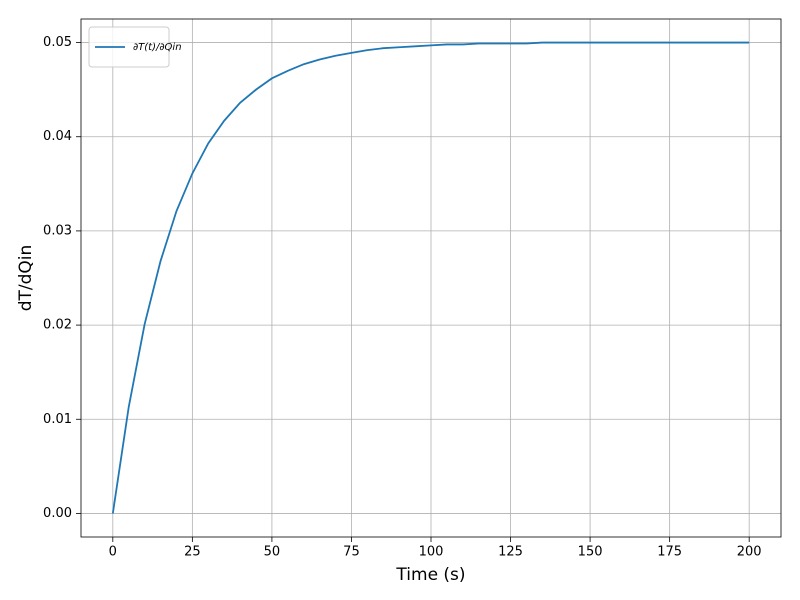 Image resolution: width=800 pixels, height=600 pixels. What do you see at coordinates (26, 278) in the screenshot?
I see `y-axis-title: dT/dQin` at bounding box center [26, 278].